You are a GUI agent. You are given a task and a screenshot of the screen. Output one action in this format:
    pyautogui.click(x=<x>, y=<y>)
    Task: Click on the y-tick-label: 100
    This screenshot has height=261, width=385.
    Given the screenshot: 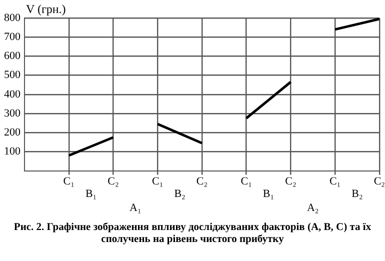 What is the action you would take?
    pyautogui.click(x=12, y=152)
    